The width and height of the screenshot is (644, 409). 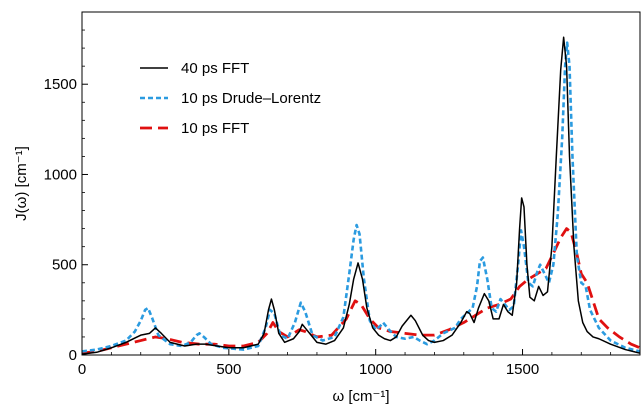 What do you see at coordinates (375, 369) in the screenshot?
I see `x-tick-label: 1000` at bounding box center [375, 369].